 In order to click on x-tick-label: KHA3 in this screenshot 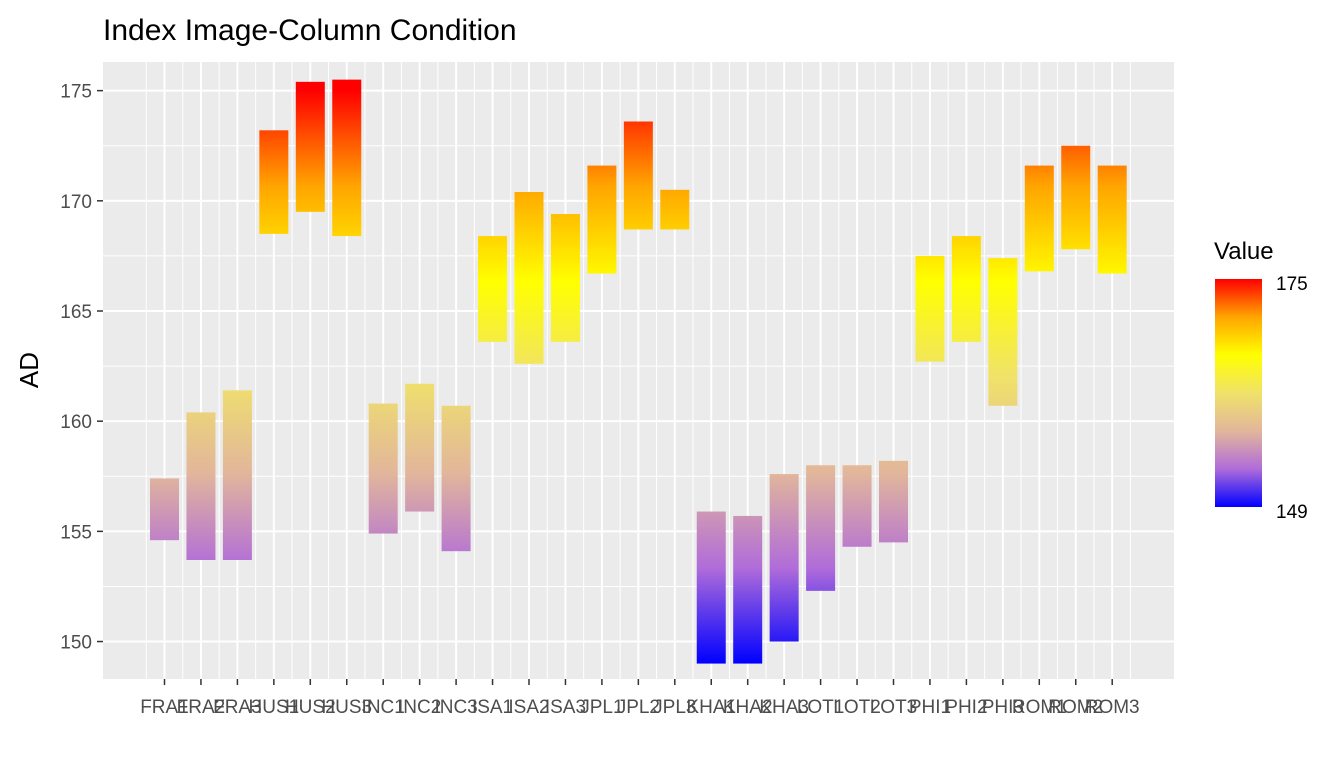, I will do `click(784, 707)`.